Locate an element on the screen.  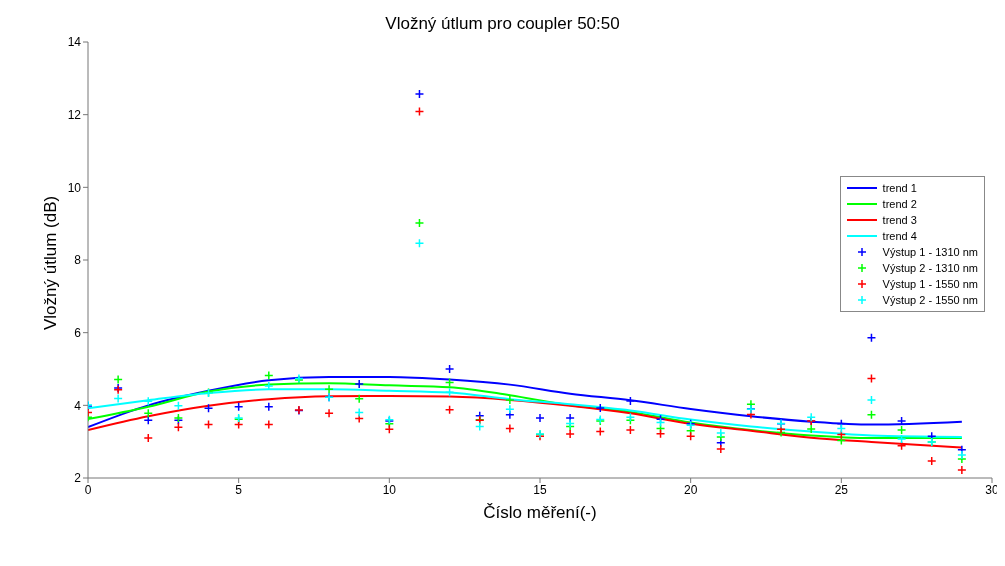
legend-label: trend 4 is located at coordinates (899, 236).